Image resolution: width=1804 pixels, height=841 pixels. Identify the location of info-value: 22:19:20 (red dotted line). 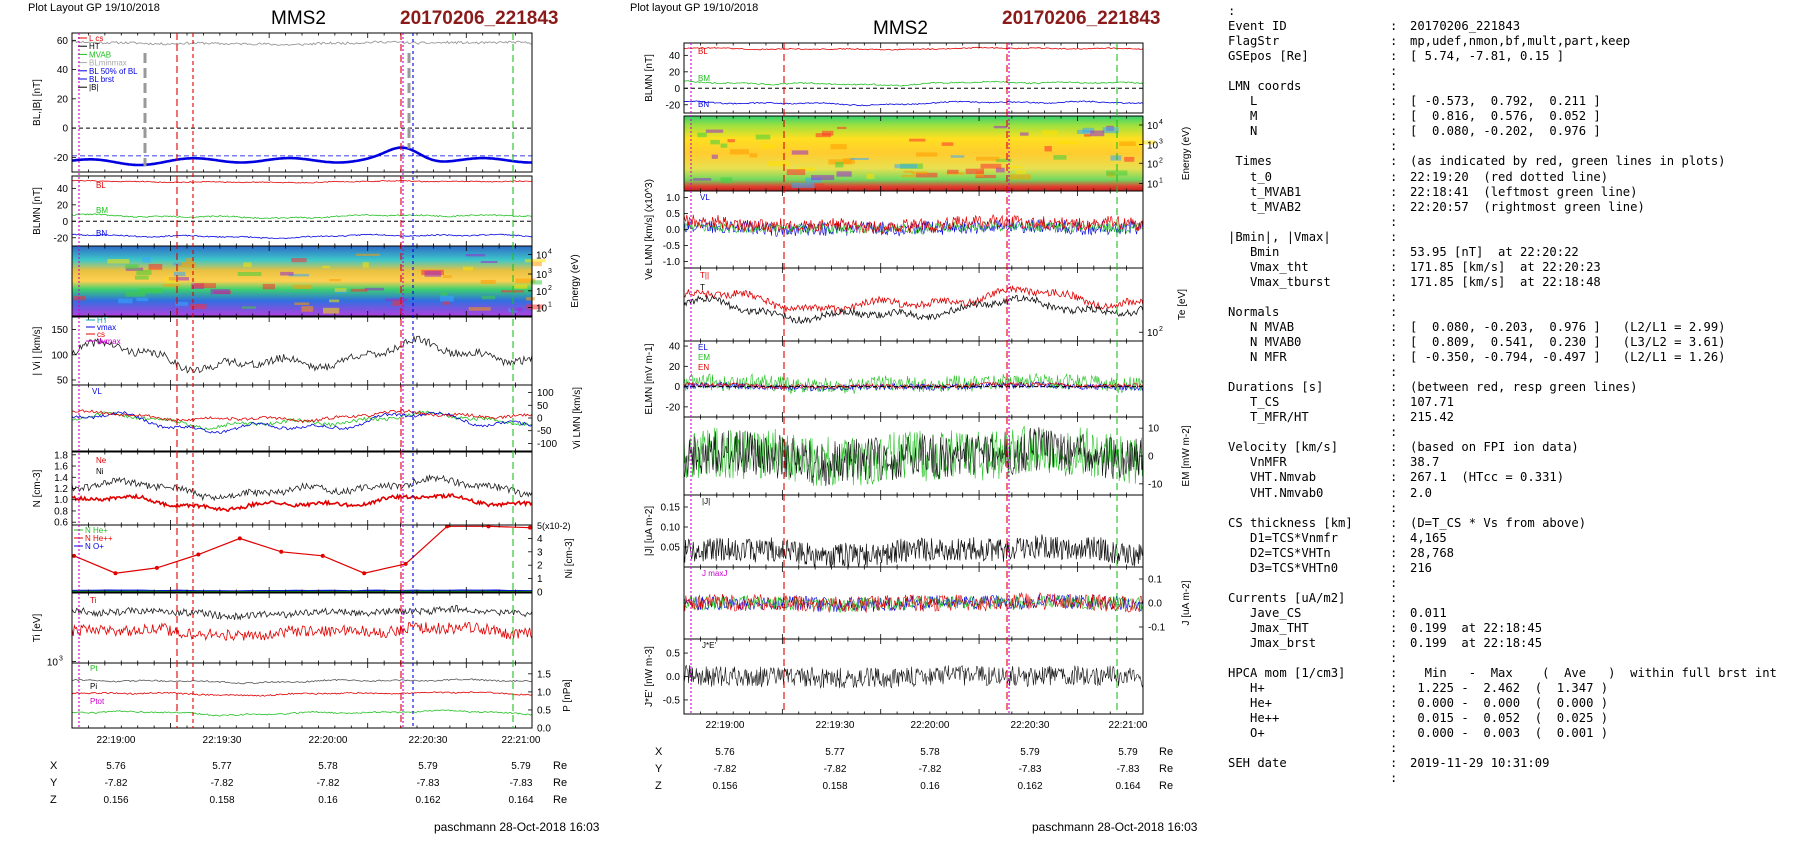
(1509, 176).